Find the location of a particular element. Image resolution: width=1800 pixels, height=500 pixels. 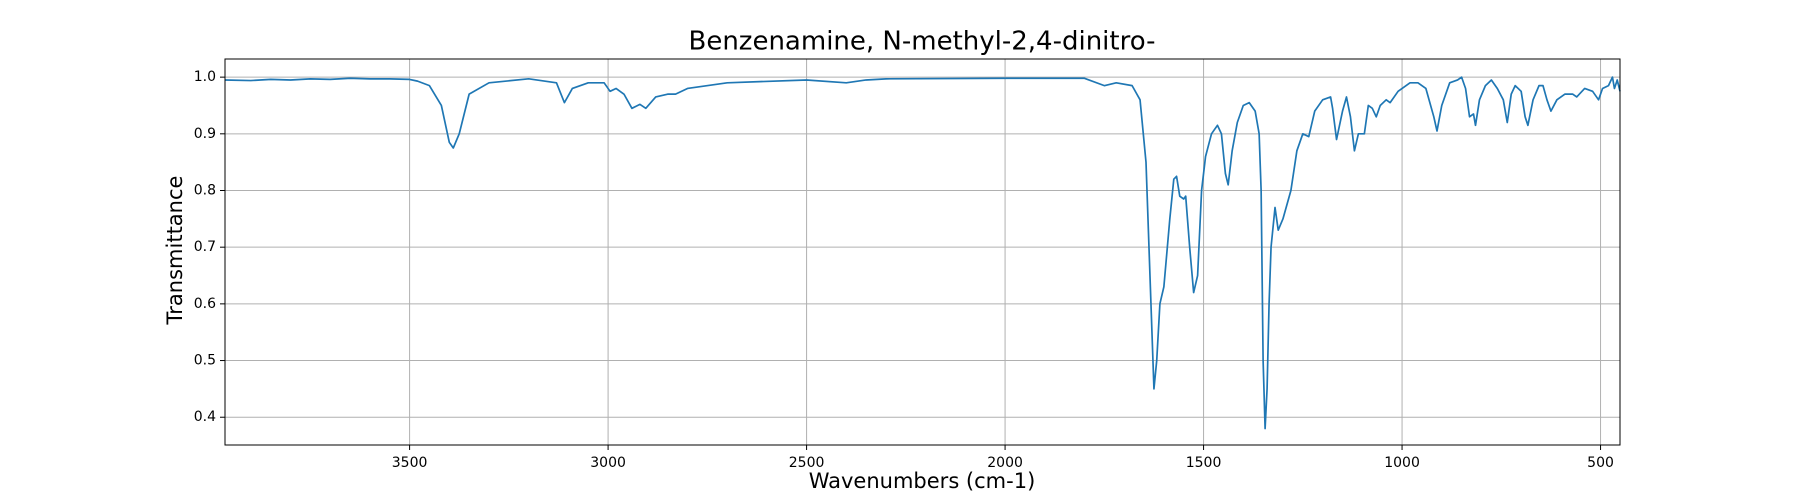

y-tick-label: 0.4 is located at coordinates (205, 417).